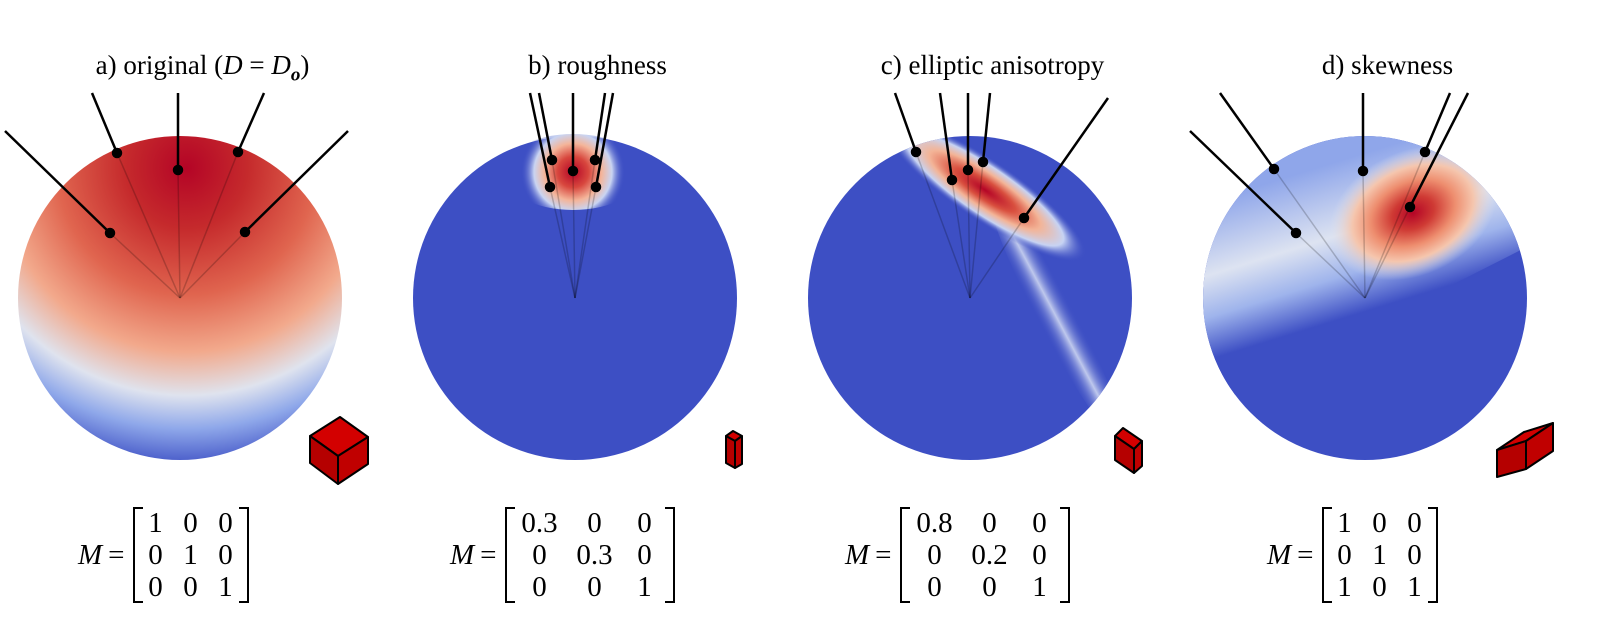 The width and height of the screenshot is (1620, 620). I want to click on matrix-grid: 1 0 0 0 1 0 1 0 1, so click(1380, 555).